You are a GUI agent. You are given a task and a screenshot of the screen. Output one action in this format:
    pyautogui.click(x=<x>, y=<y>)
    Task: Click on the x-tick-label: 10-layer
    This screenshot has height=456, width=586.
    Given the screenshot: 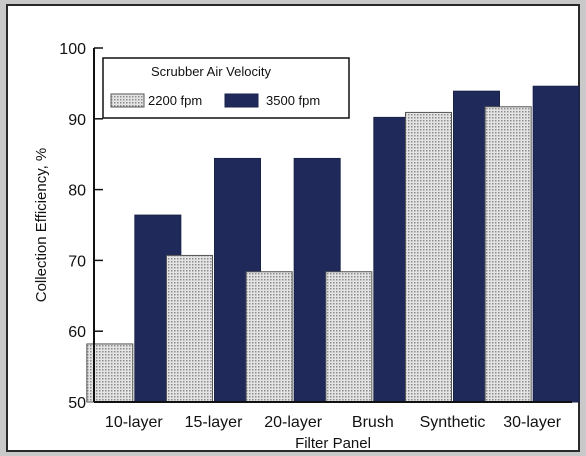 What is the action you would take?
    pyautogui.click(x=134, y=422)
    